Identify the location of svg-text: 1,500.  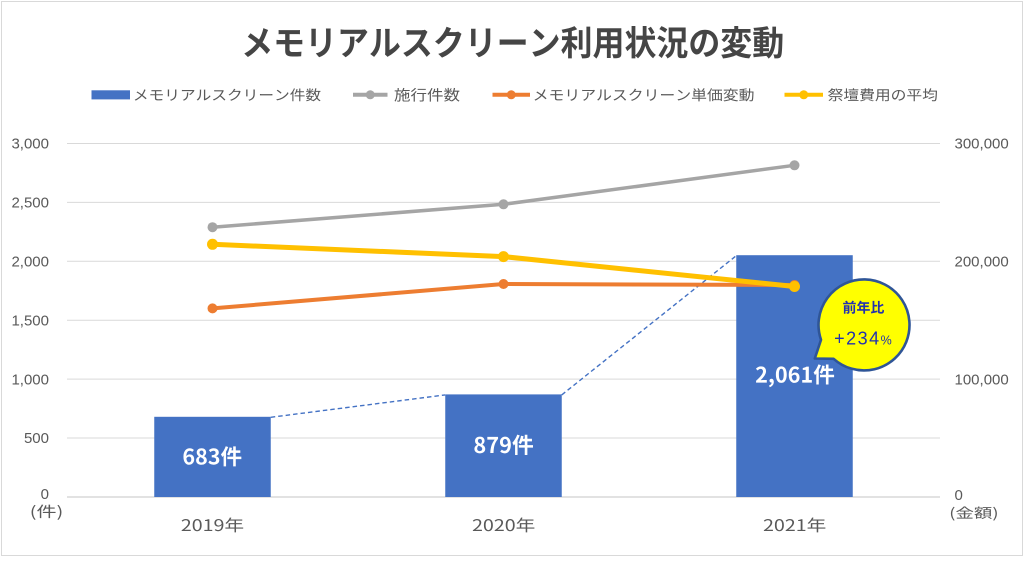
(30, 320).